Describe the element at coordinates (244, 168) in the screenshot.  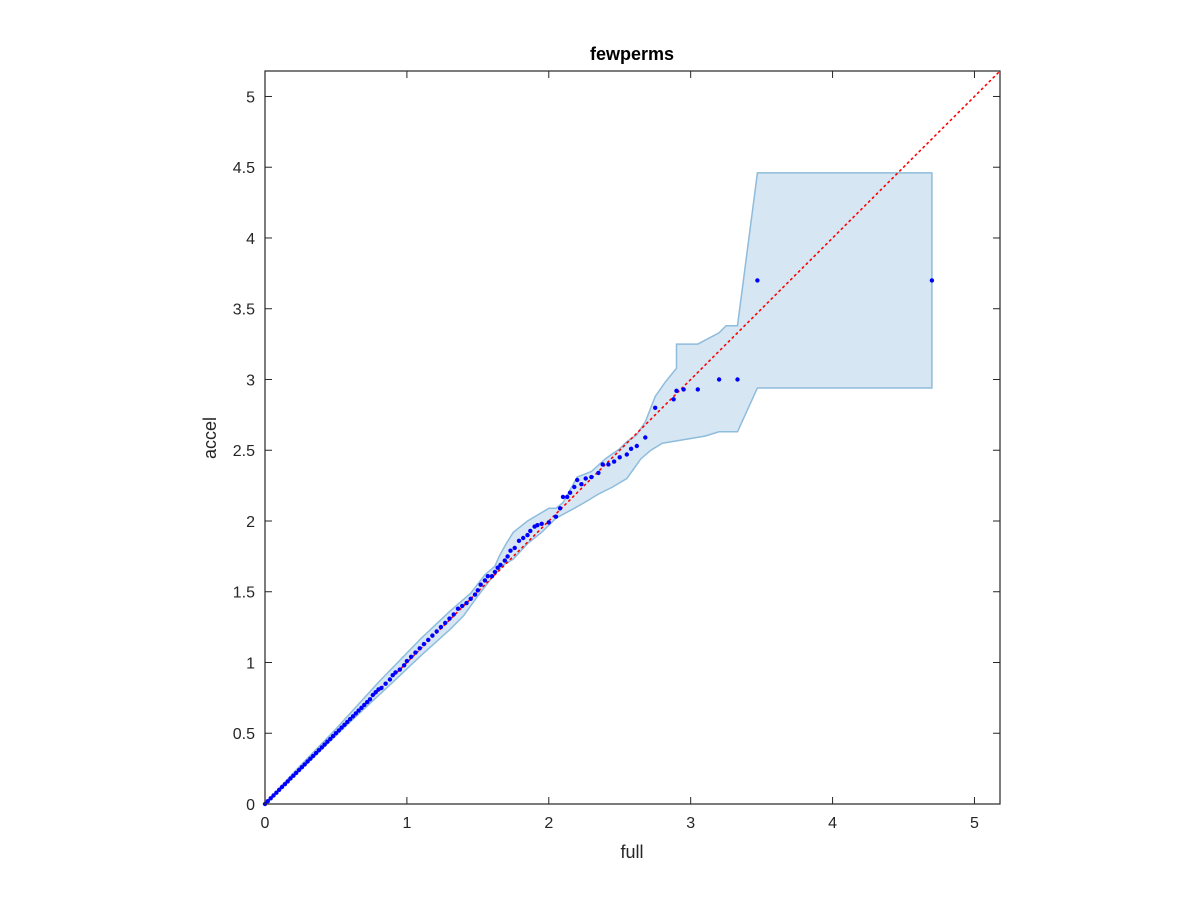
I see `y-tick-label: 4.5` at that location.